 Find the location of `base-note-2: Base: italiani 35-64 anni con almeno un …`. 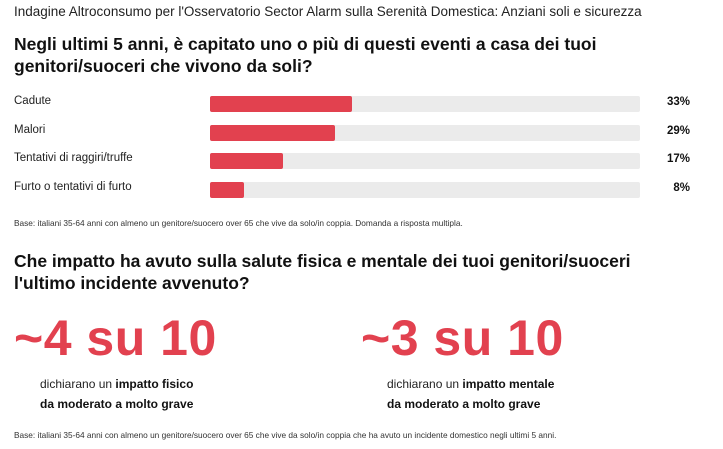

base-note-2: Base: italiani 35-64 anni con almeno un … is located at coordinates (285, 435).